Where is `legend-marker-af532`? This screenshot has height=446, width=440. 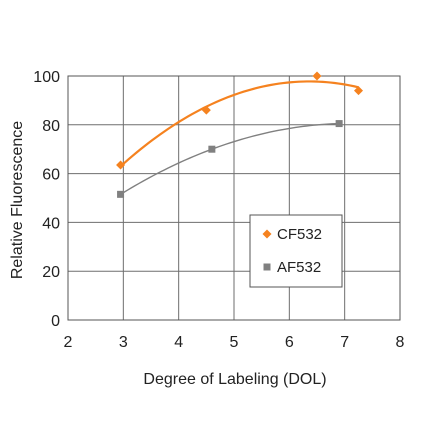 legend-marker-af532 is located at coordinates (267, 267).